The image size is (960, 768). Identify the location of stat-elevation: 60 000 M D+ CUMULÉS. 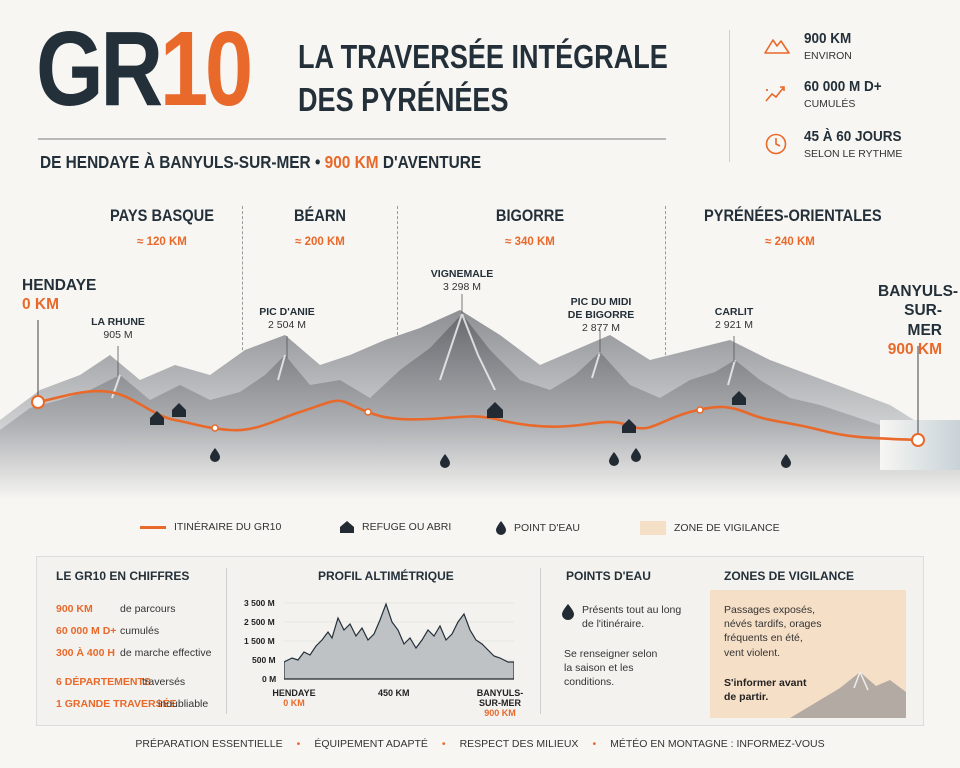
(854, 98).